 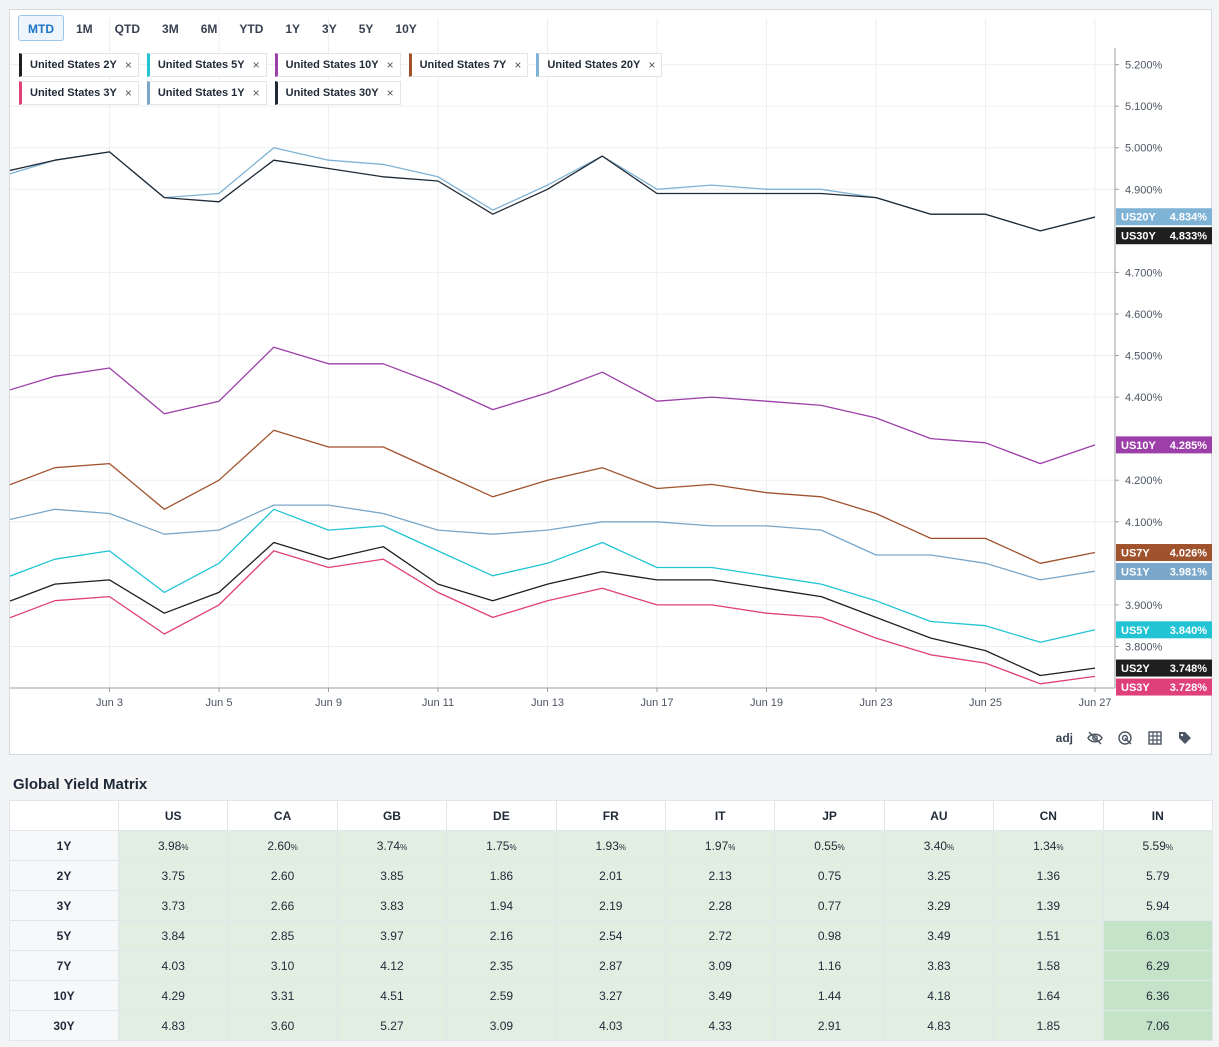 I want to click on matrix-cell: 2.16, so click(x=501, y=935).